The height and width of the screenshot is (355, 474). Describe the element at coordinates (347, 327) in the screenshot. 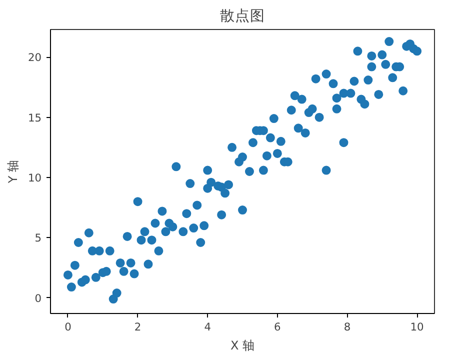

I see `x-tick-label: 8` at that location.